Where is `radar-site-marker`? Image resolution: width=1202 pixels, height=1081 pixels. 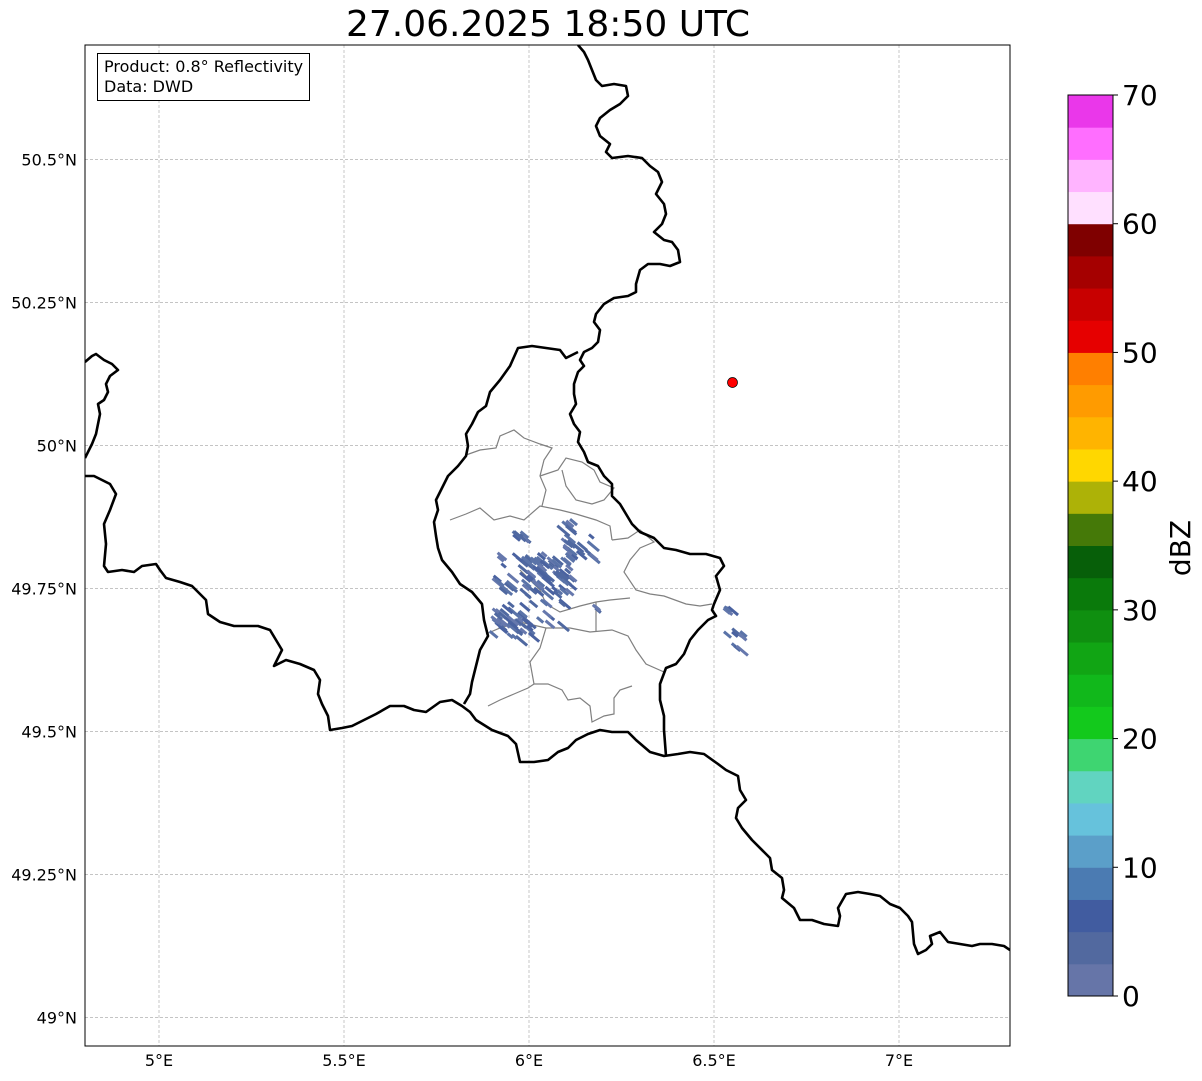
radar-site-marker is located at coordinates (732, 382).